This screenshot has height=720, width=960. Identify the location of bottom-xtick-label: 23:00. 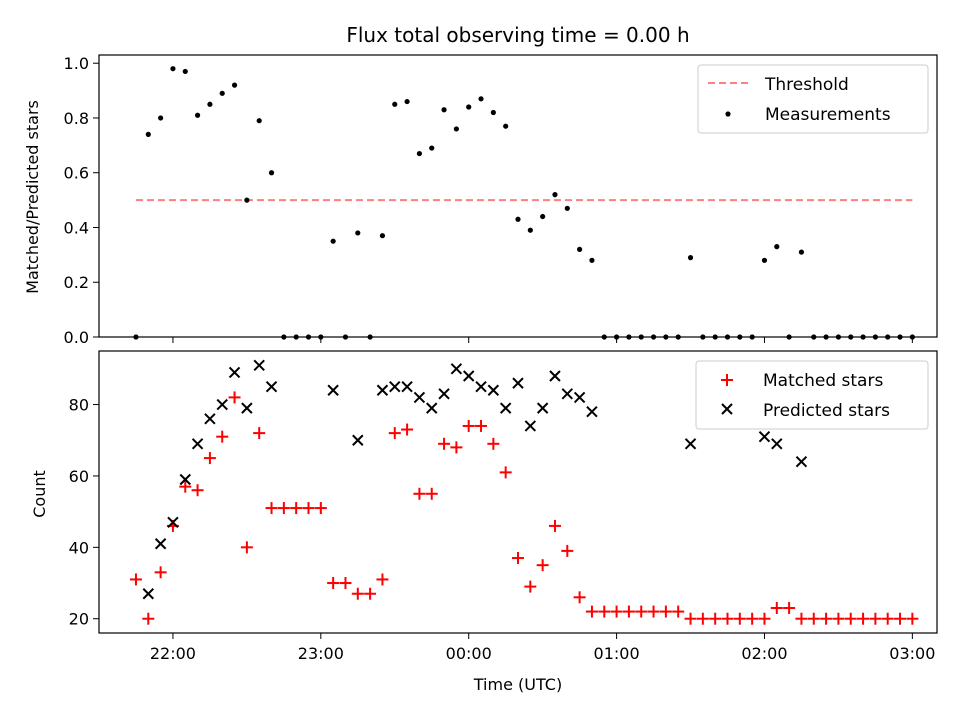
(321, 653).